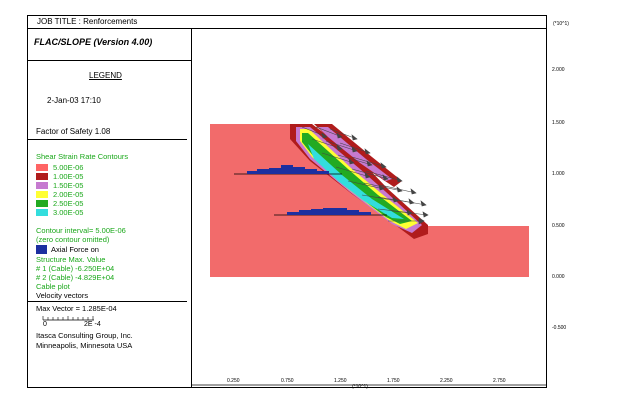 This screenshot has width=630, height=408. Describe the element at coordinates (62, 295) in the screenshot. I see `velocity-vectors-label: Velocity vectors` at that location.